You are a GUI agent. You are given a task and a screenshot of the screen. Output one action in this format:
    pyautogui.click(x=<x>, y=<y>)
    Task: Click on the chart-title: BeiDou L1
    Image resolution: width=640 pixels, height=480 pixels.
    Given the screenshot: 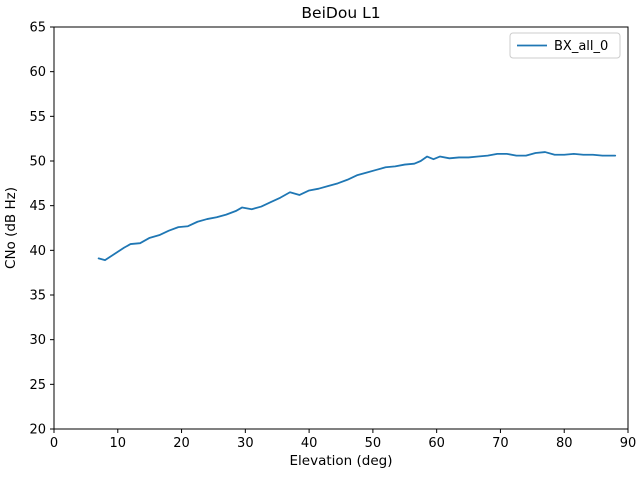 What is the action you would take?
    pyautogui.click(x=340, y=13)
    